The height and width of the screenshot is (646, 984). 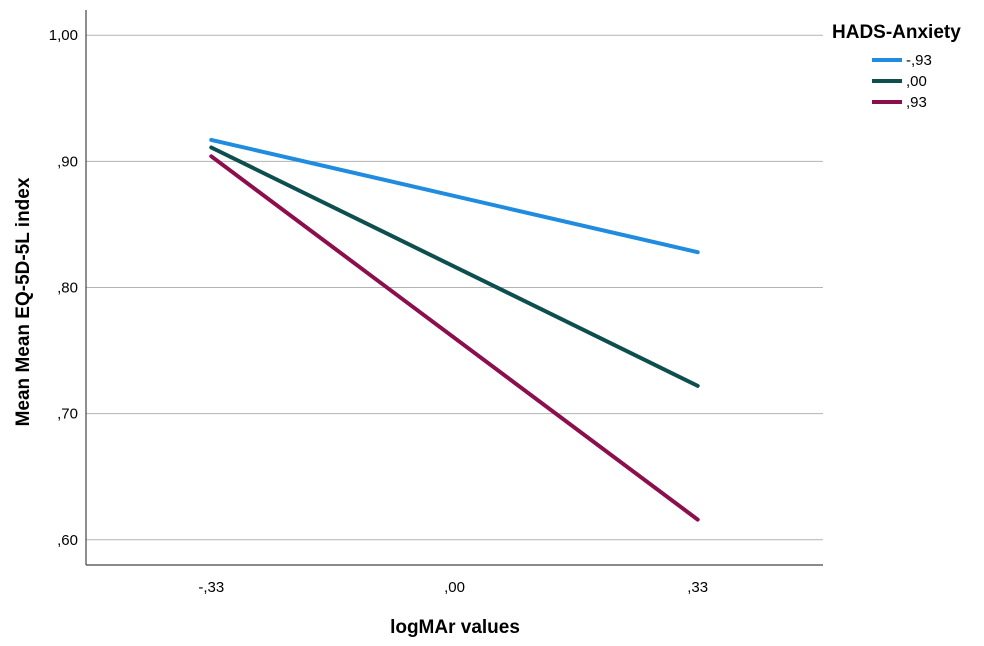 What do you see at coordinates (67, 414) in the screenshot?
I see `y-tick-label: ,70` at bounding box center [67, 414].